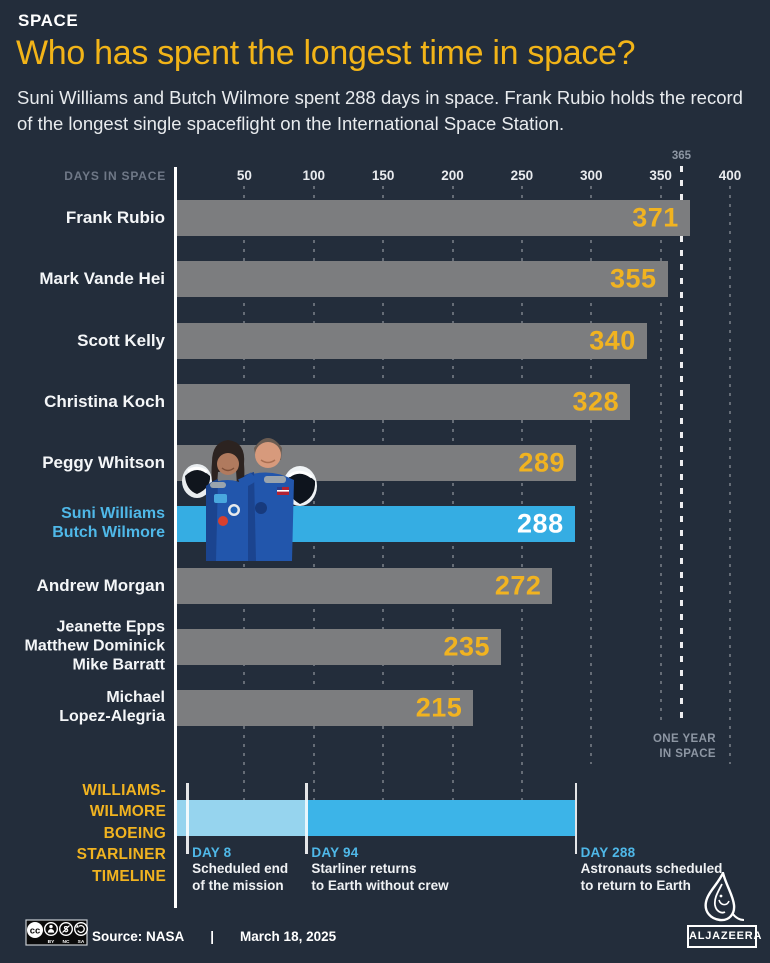  Describe the element at coordinates (212, 852) in the screenshot. I see `timeline-event-day: DAY 8` at that location.